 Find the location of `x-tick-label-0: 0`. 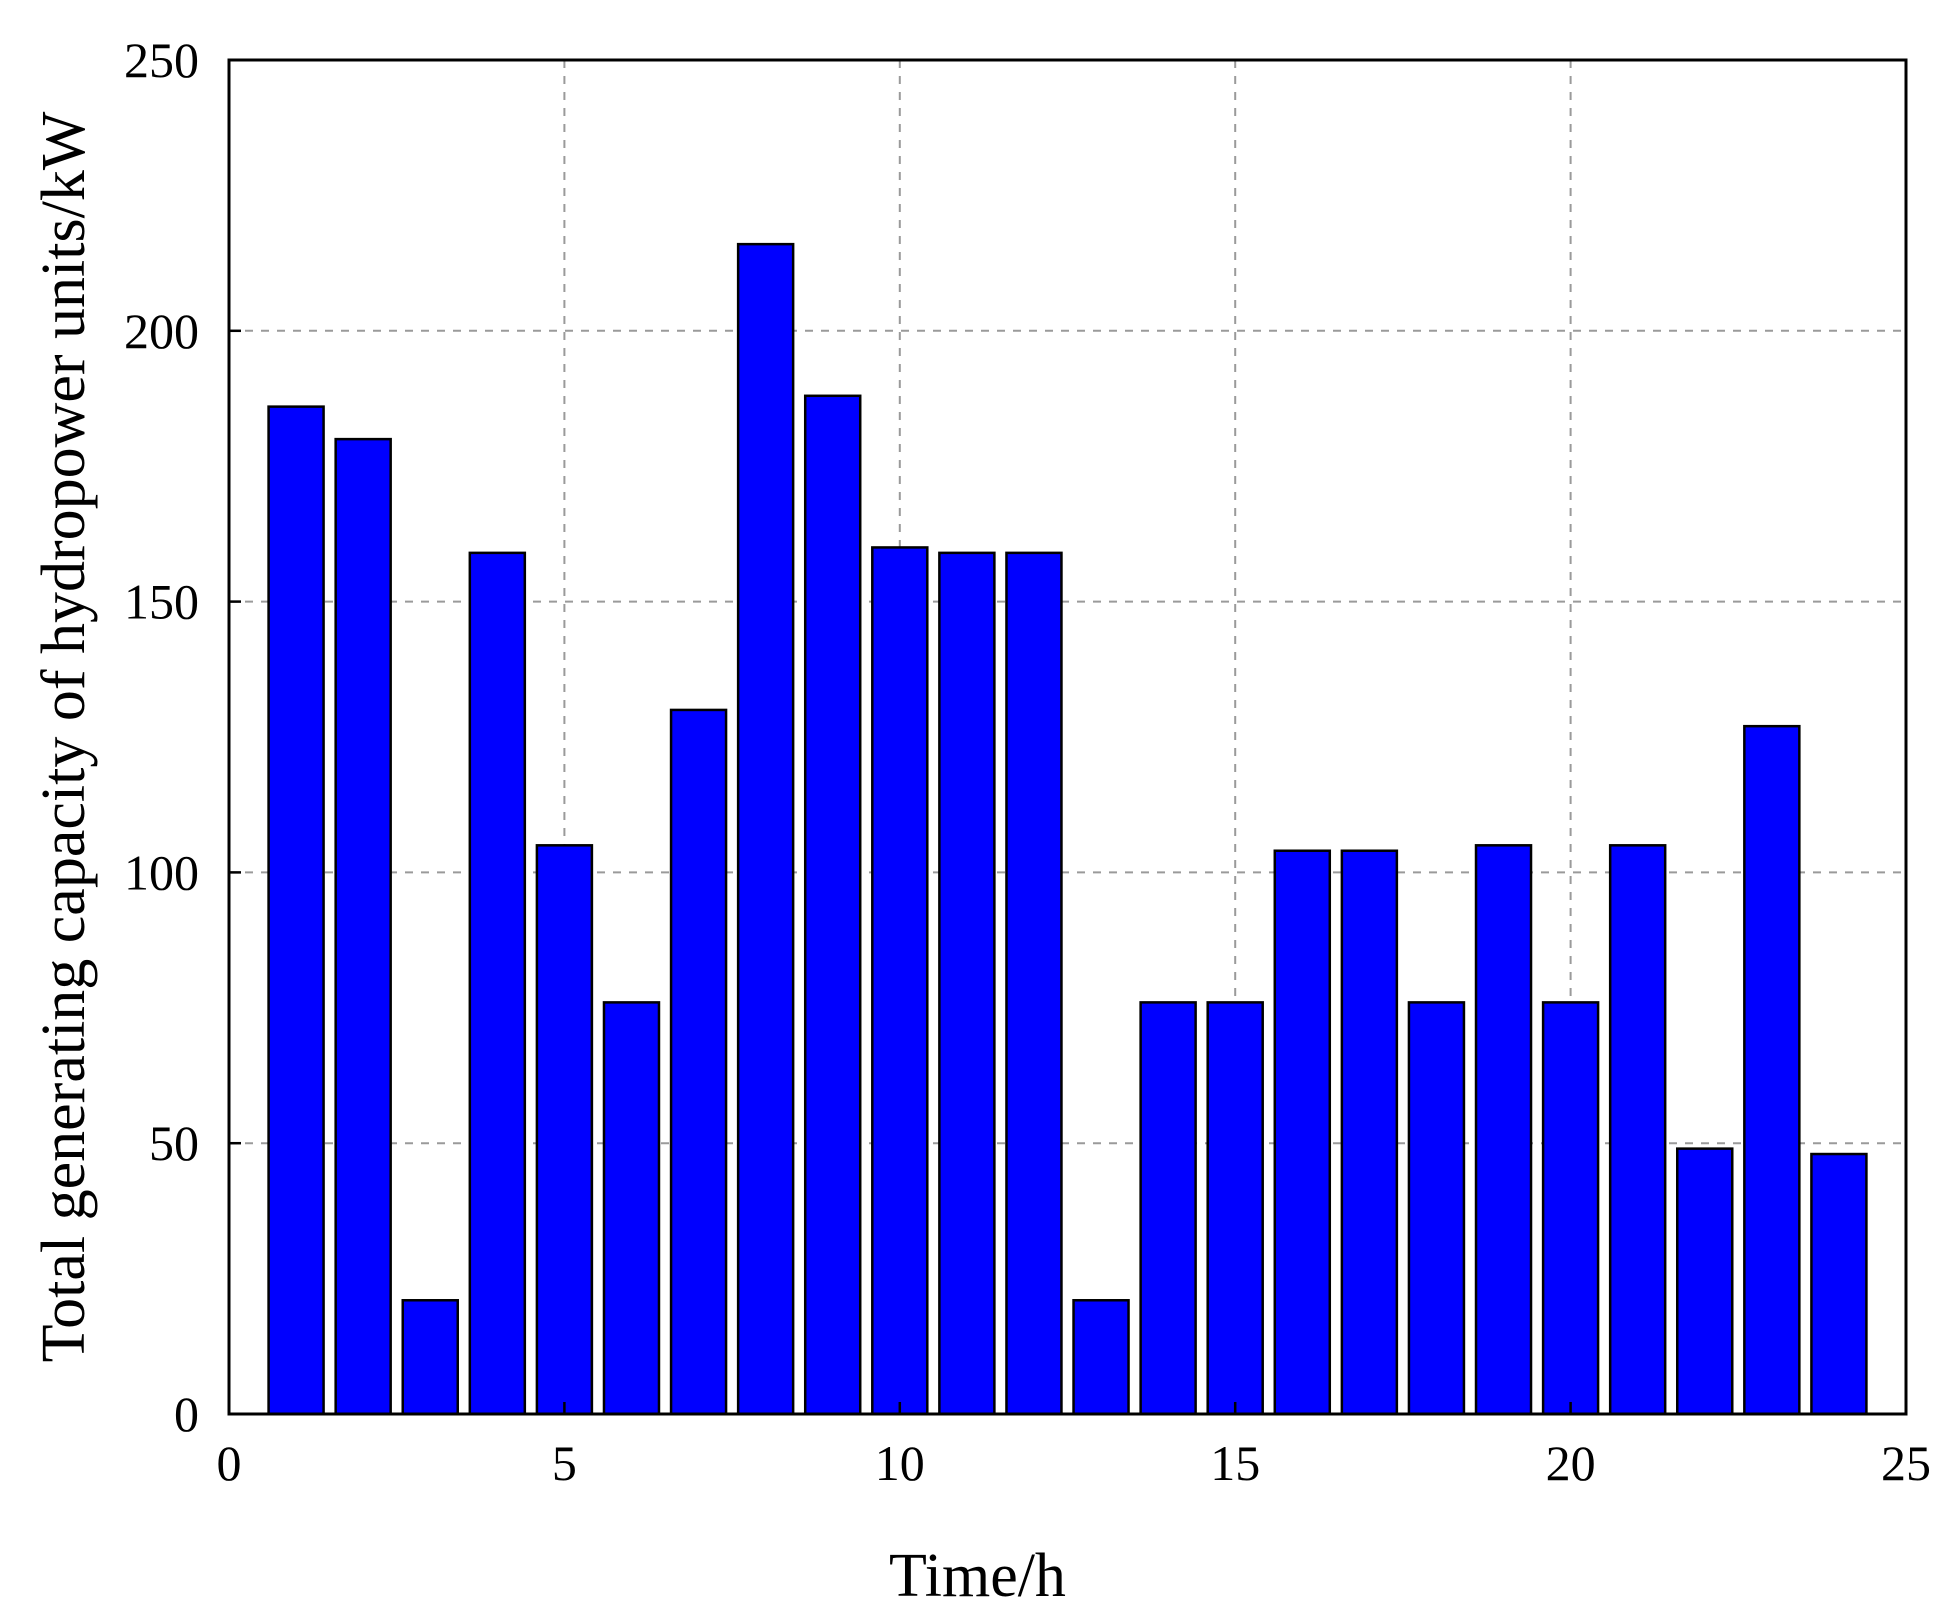

x-tick-label-0: 0 is located at coordinates (229, 1463).